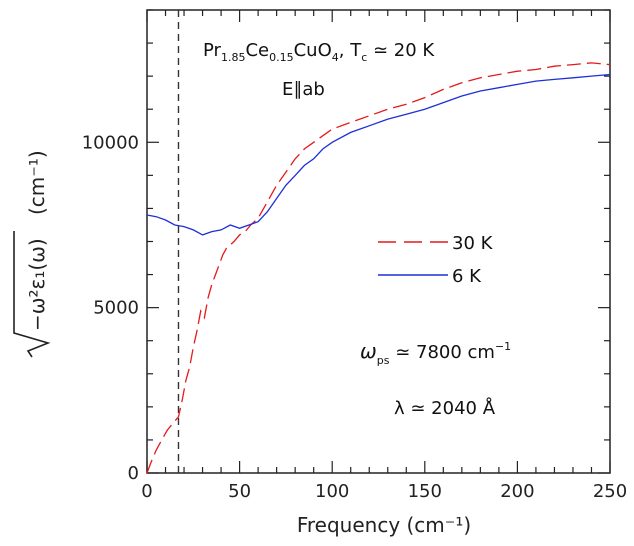  I want to click on x-tick-label: 200, so click(517, 491).